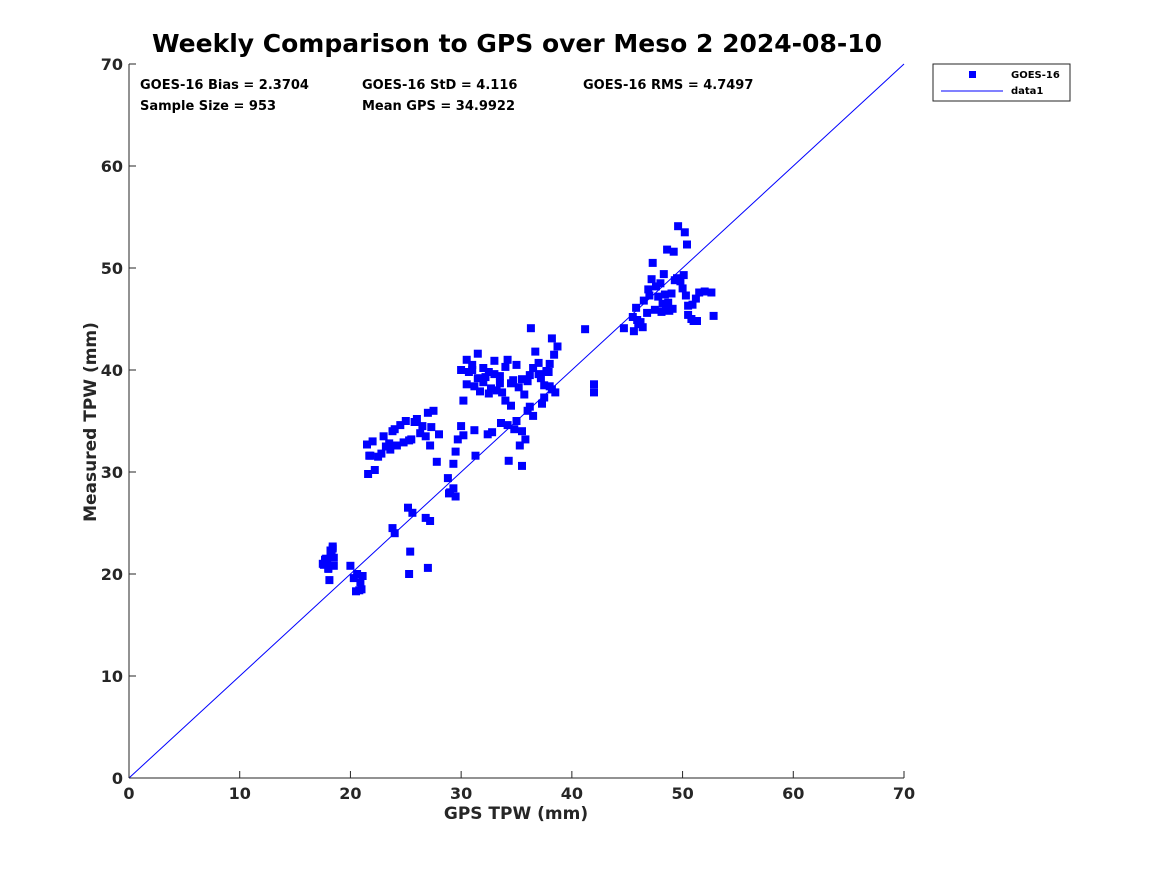 The height and width of the screenshot is (875, 1167). What do you see at coordinates (1027, 91) in the screenshot?
I see `legend-label-data1: data1` at bounding box center [1027, 91].